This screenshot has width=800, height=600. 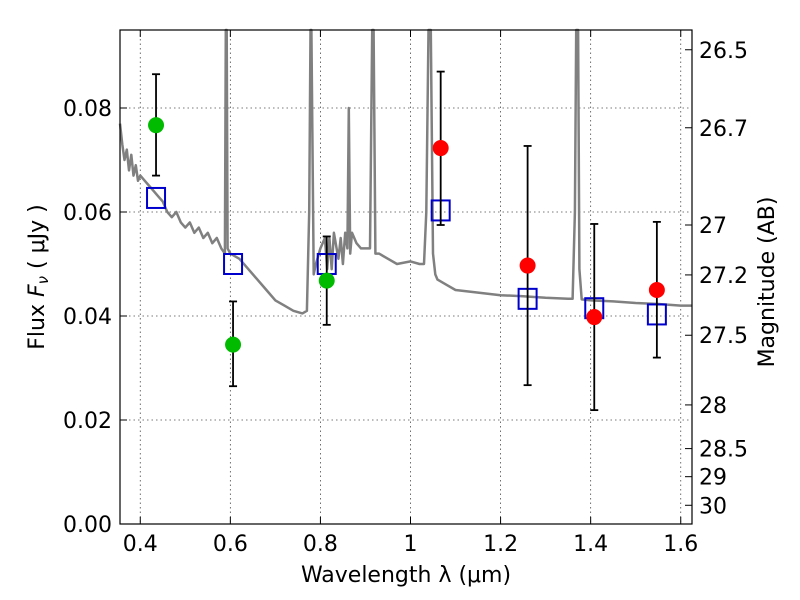 What do you see at coordinates (140, 544) in the screenshot?
I see `x-tick-label: 0.4` at bounding box center [140, 544].